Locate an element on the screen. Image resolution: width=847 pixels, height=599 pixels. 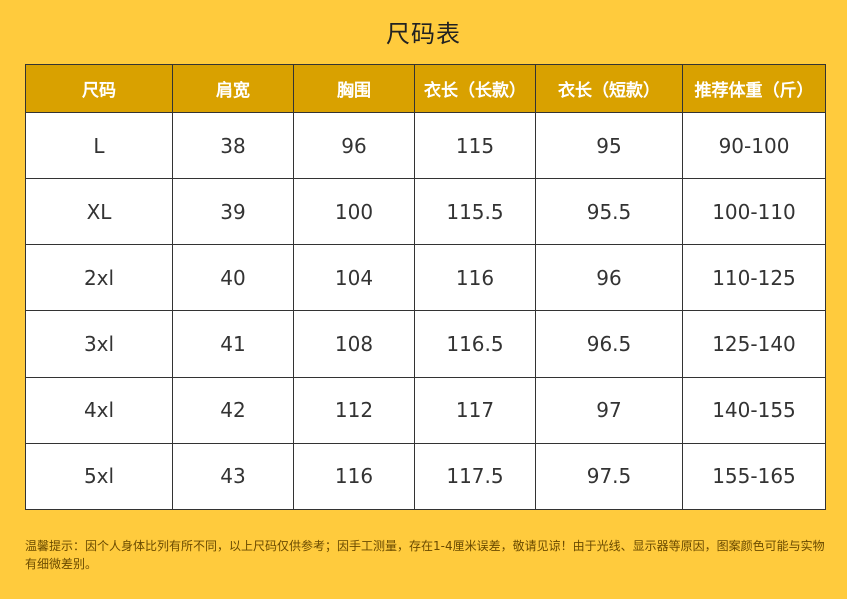
table-row: L 38 96 115 95 90-100 is located at coordinates (425, 145).